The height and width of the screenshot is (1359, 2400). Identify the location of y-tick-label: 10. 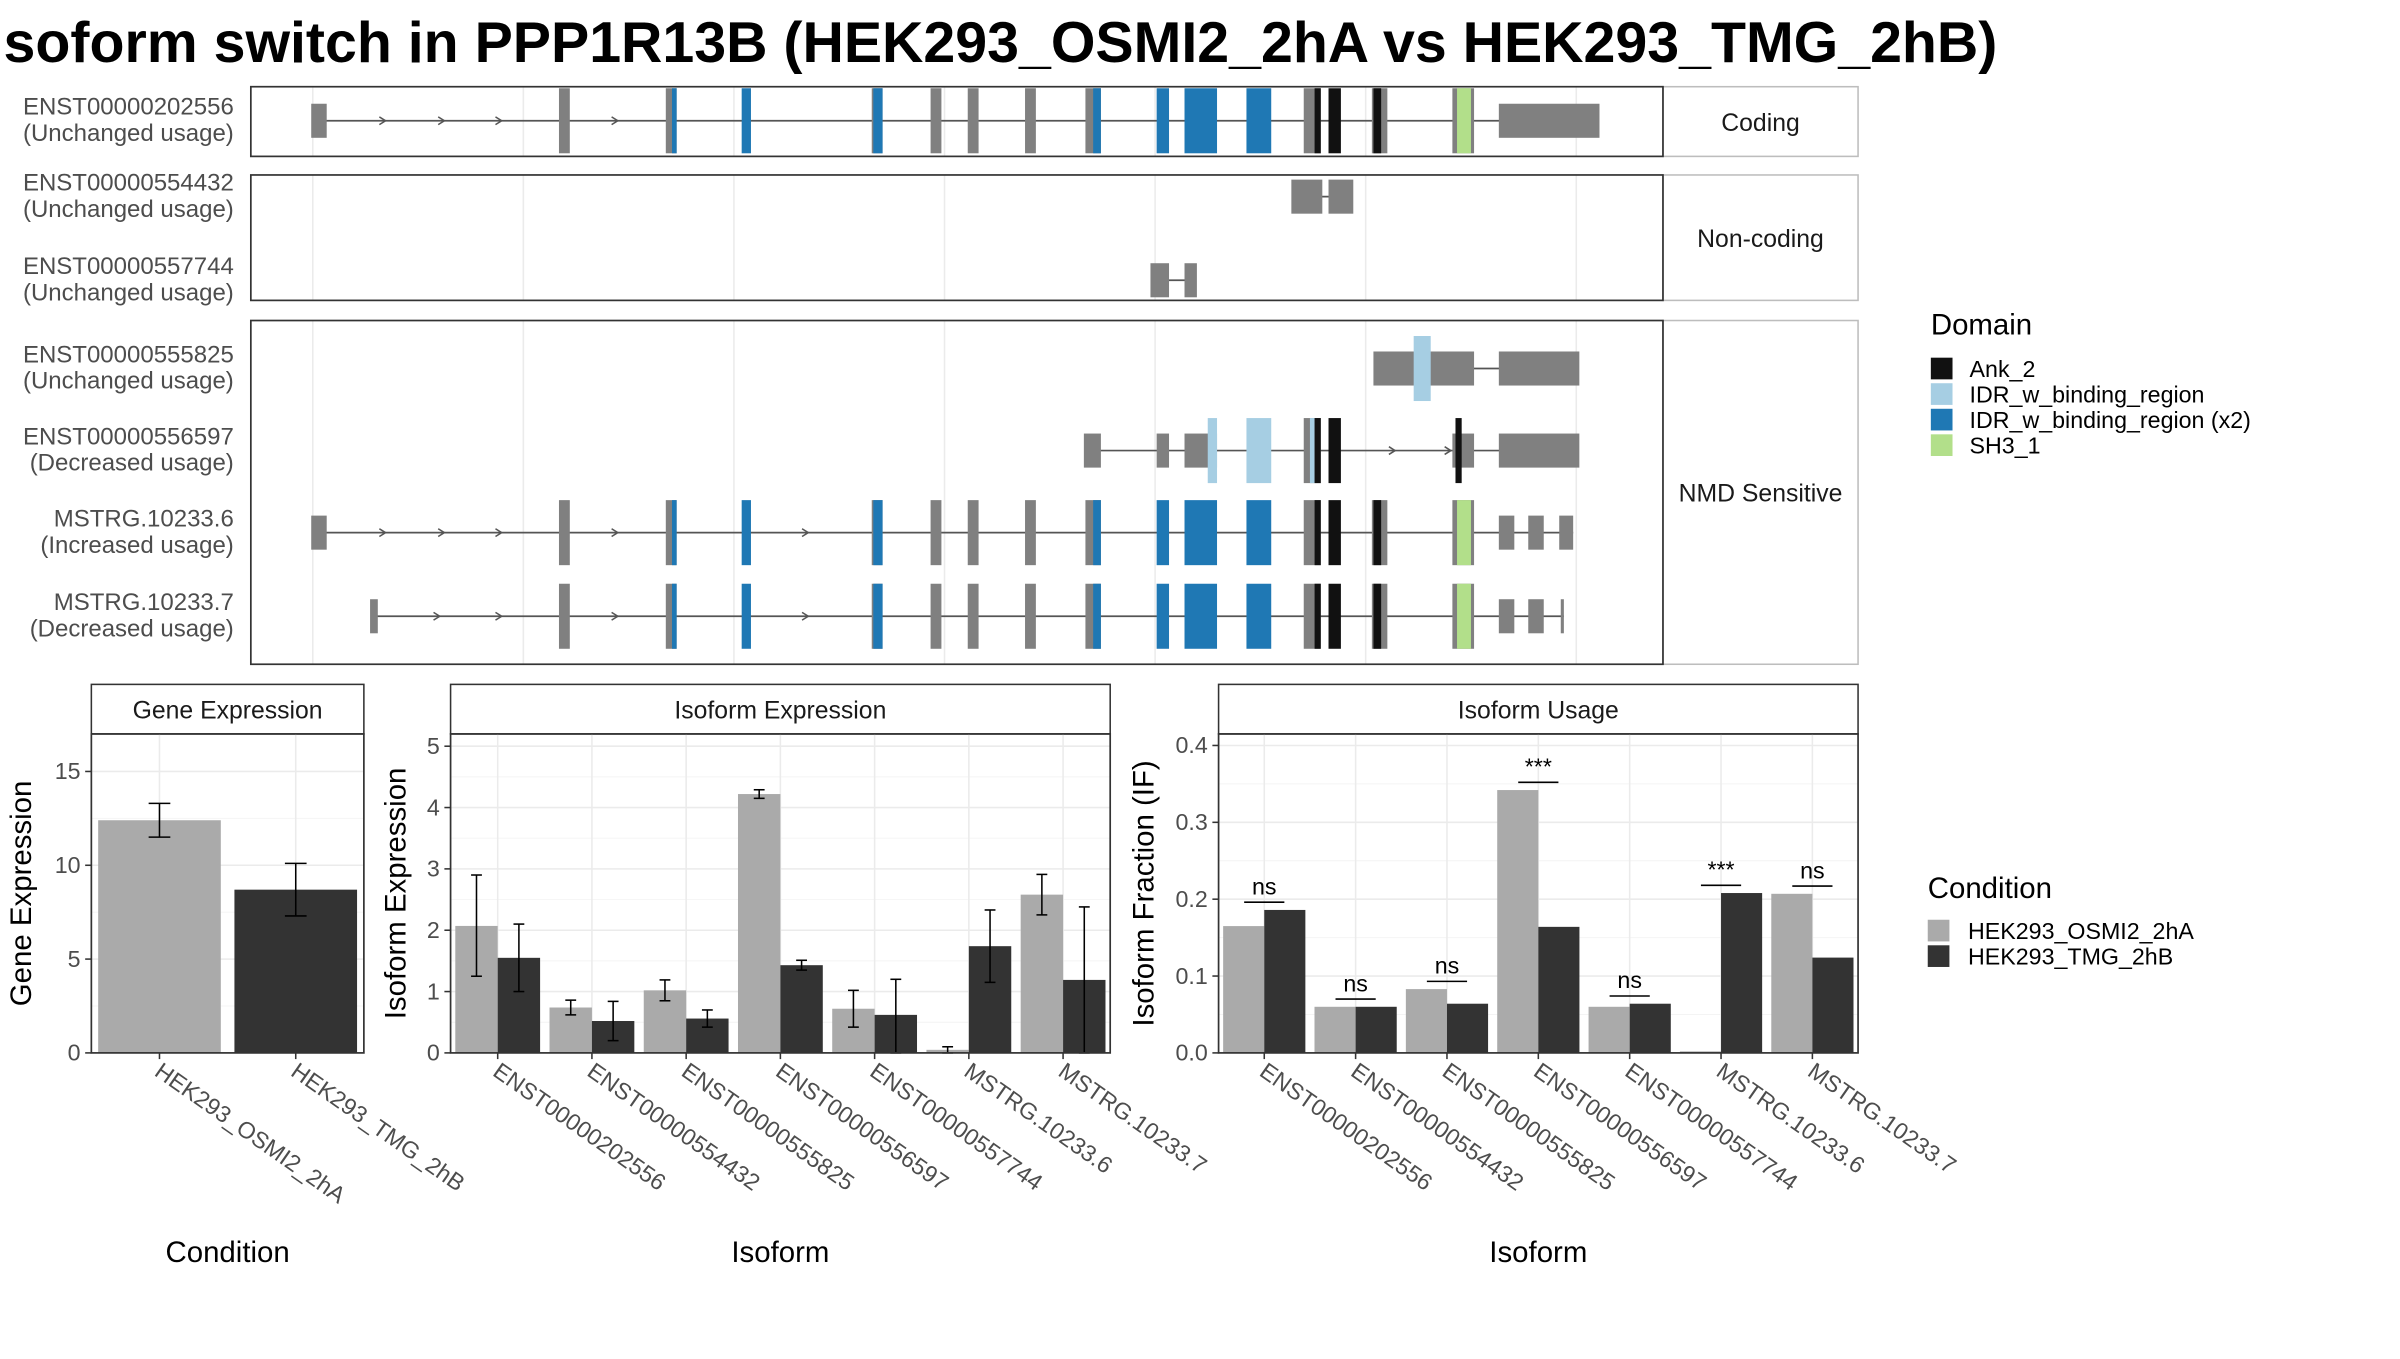
(68, 865).